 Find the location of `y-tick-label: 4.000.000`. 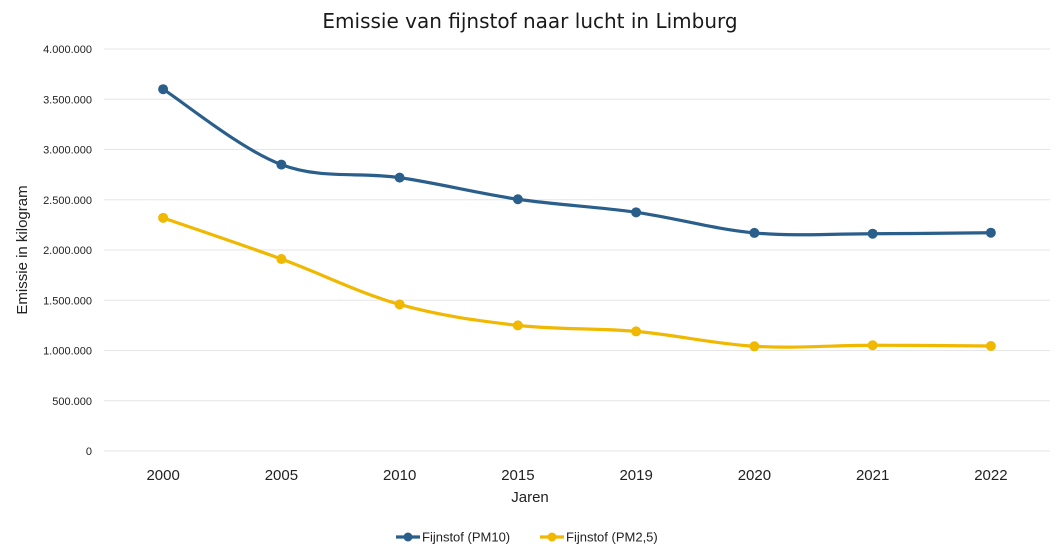

y-tick-label: 4.000.000 is located at coordinates (67, 50).